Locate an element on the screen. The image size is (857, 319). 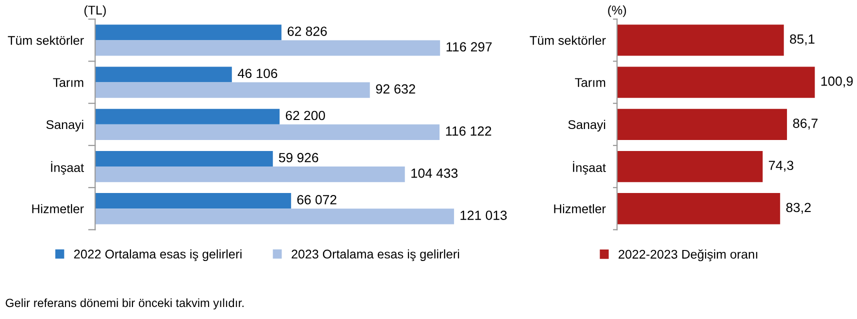
data-label: 46 106 is located at coordinates (258, 73).